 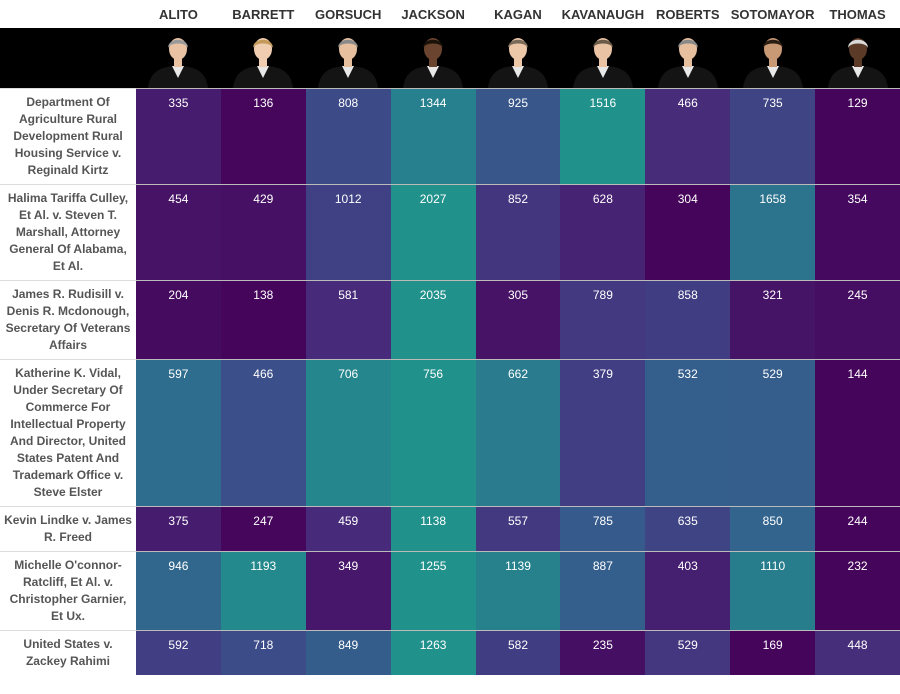 I want to click on heatmap-cell: 1138, so click(x=433, y=528).